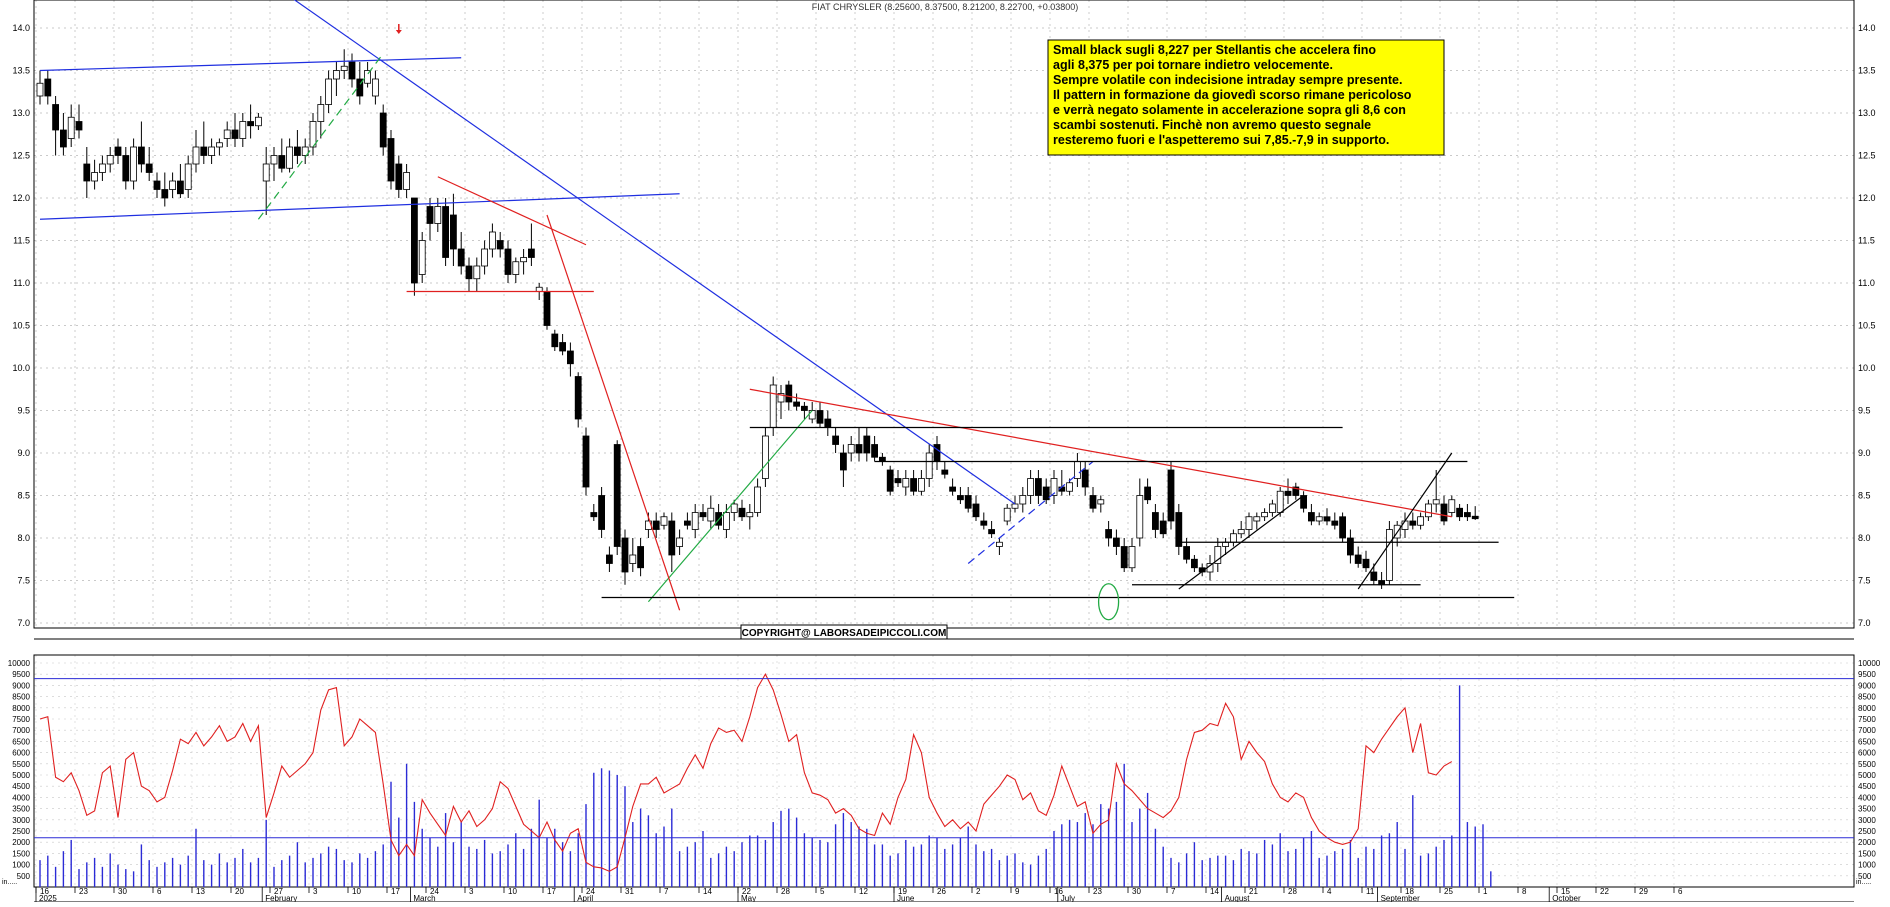  Describe the element at coordinates (1643, 891) in the screenshot. I see `date-day-label: 29` at that location.